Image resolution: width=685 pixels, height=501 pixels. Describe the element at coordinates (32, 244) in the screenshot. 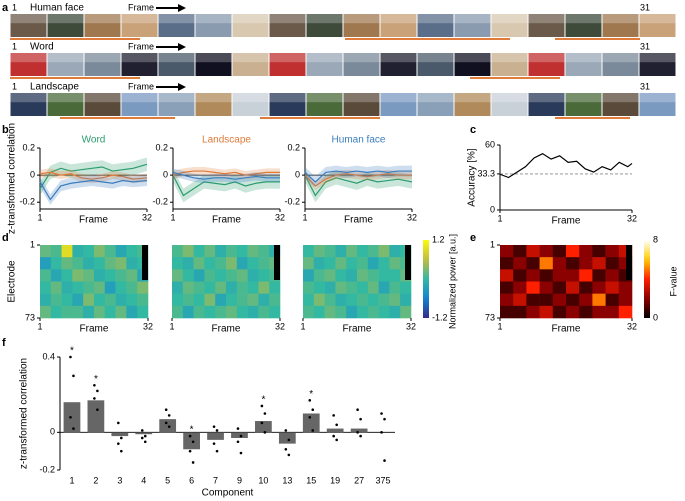

I see `y-tick-label: 1` at that location.